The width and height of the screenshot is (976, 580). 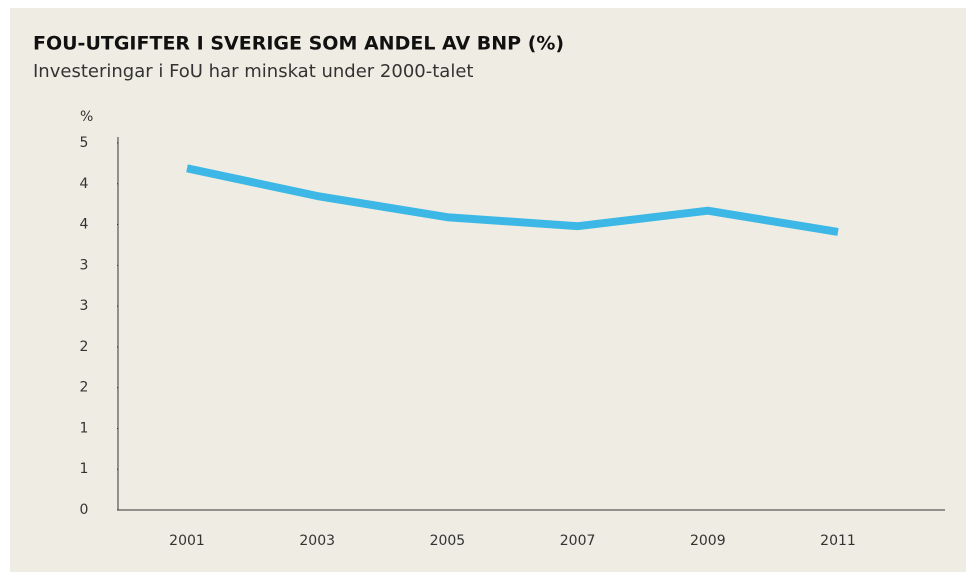 What do you see at coordinates (86, 117) in the screenshot?
I see `y-axis-label: %` at bounding box center [86, 117].